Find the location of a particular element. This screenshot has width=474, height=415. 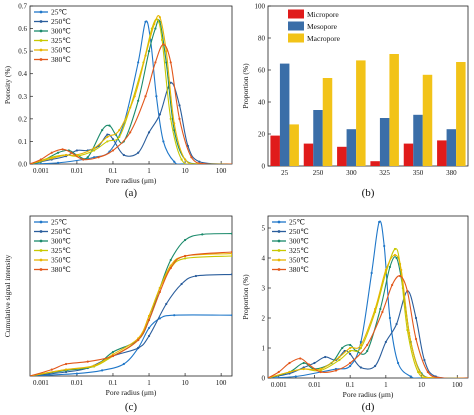

y-axis-label: Proportion (%) is located at coordinates (245, 86).